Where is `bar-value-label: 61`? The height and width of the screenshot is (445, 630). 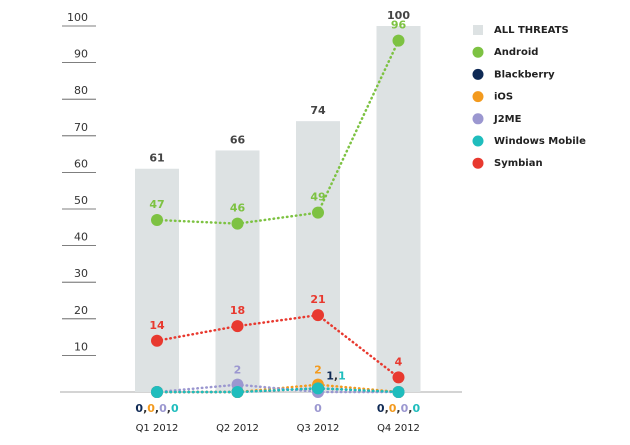 bar-value-label: 61 is located at coordinates (156, 158).